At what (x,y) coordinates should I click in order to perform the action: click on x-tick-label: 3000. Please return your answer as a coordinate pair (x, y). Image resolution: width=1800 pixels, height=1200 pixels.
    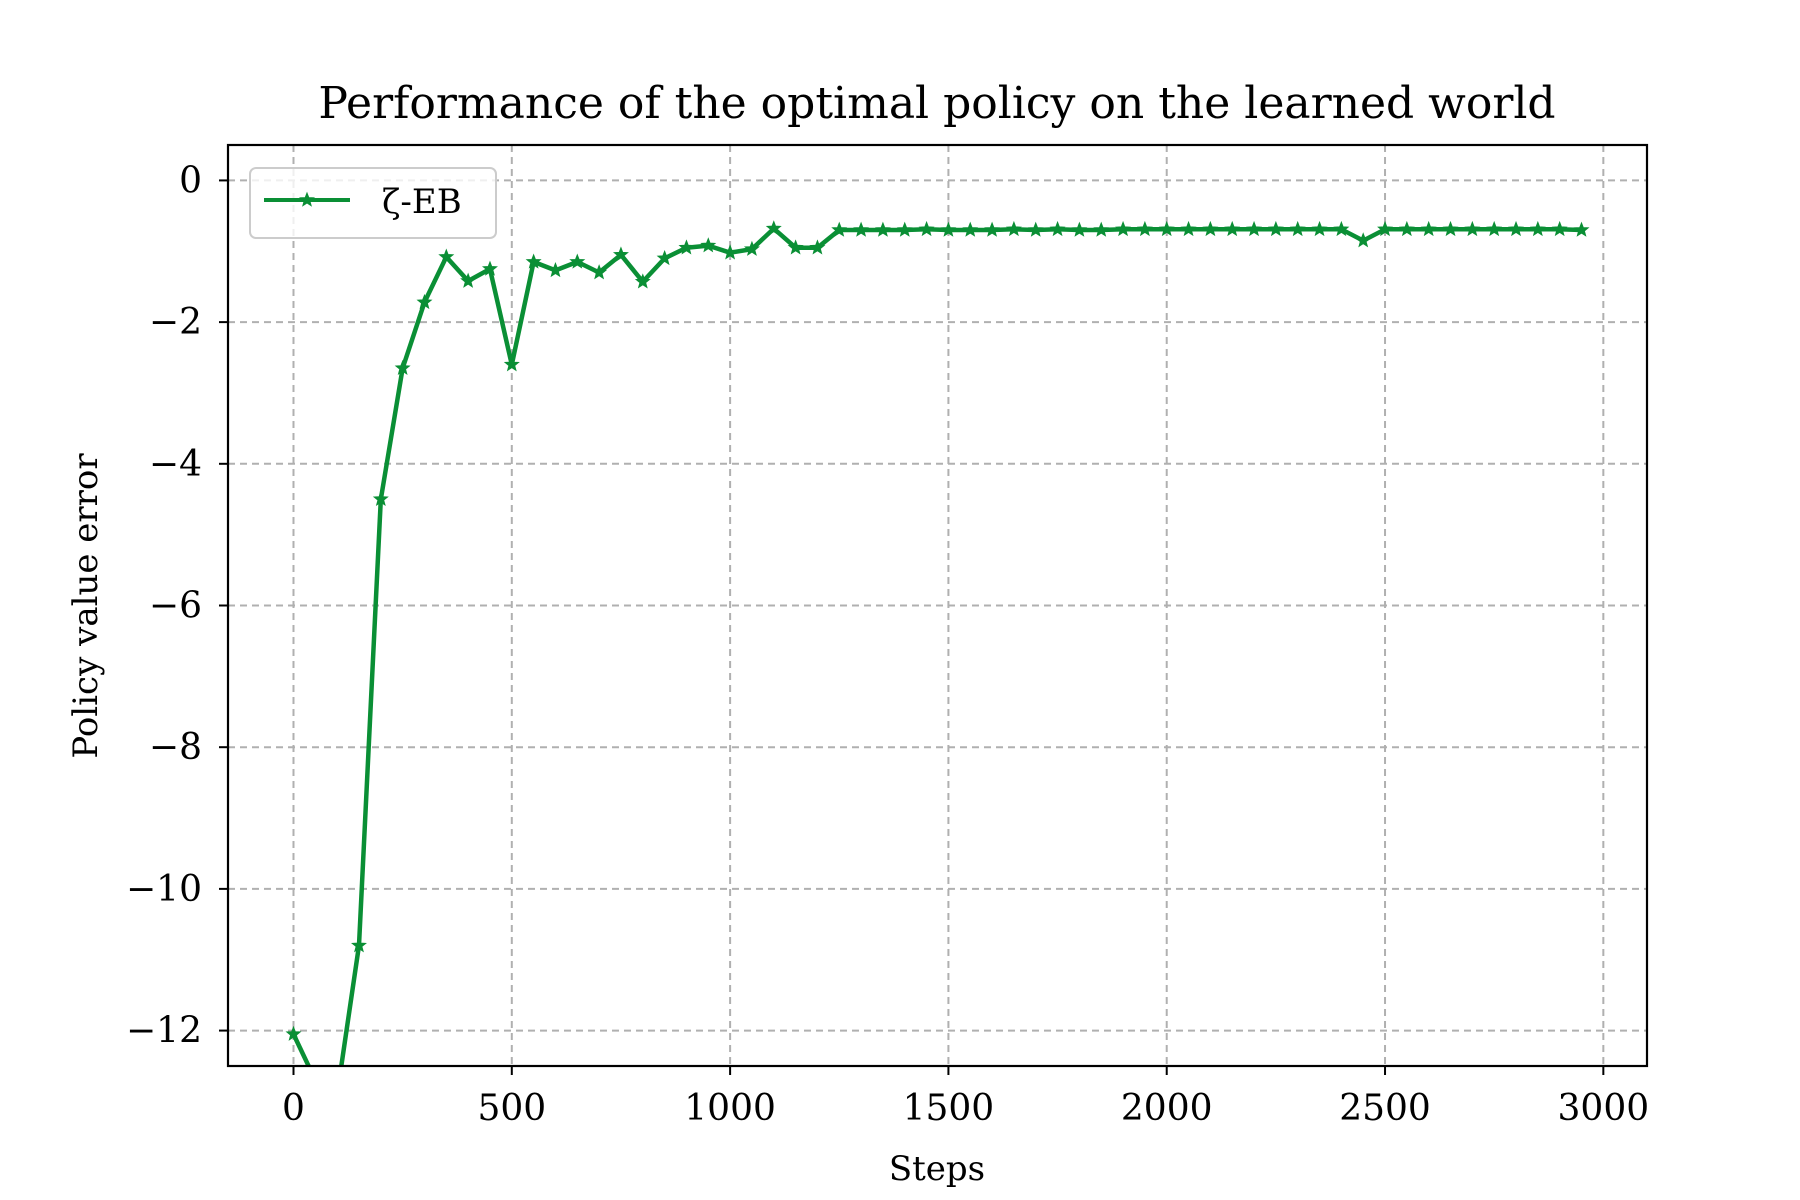
    Looking at the image, I should click on (1604, 1108).